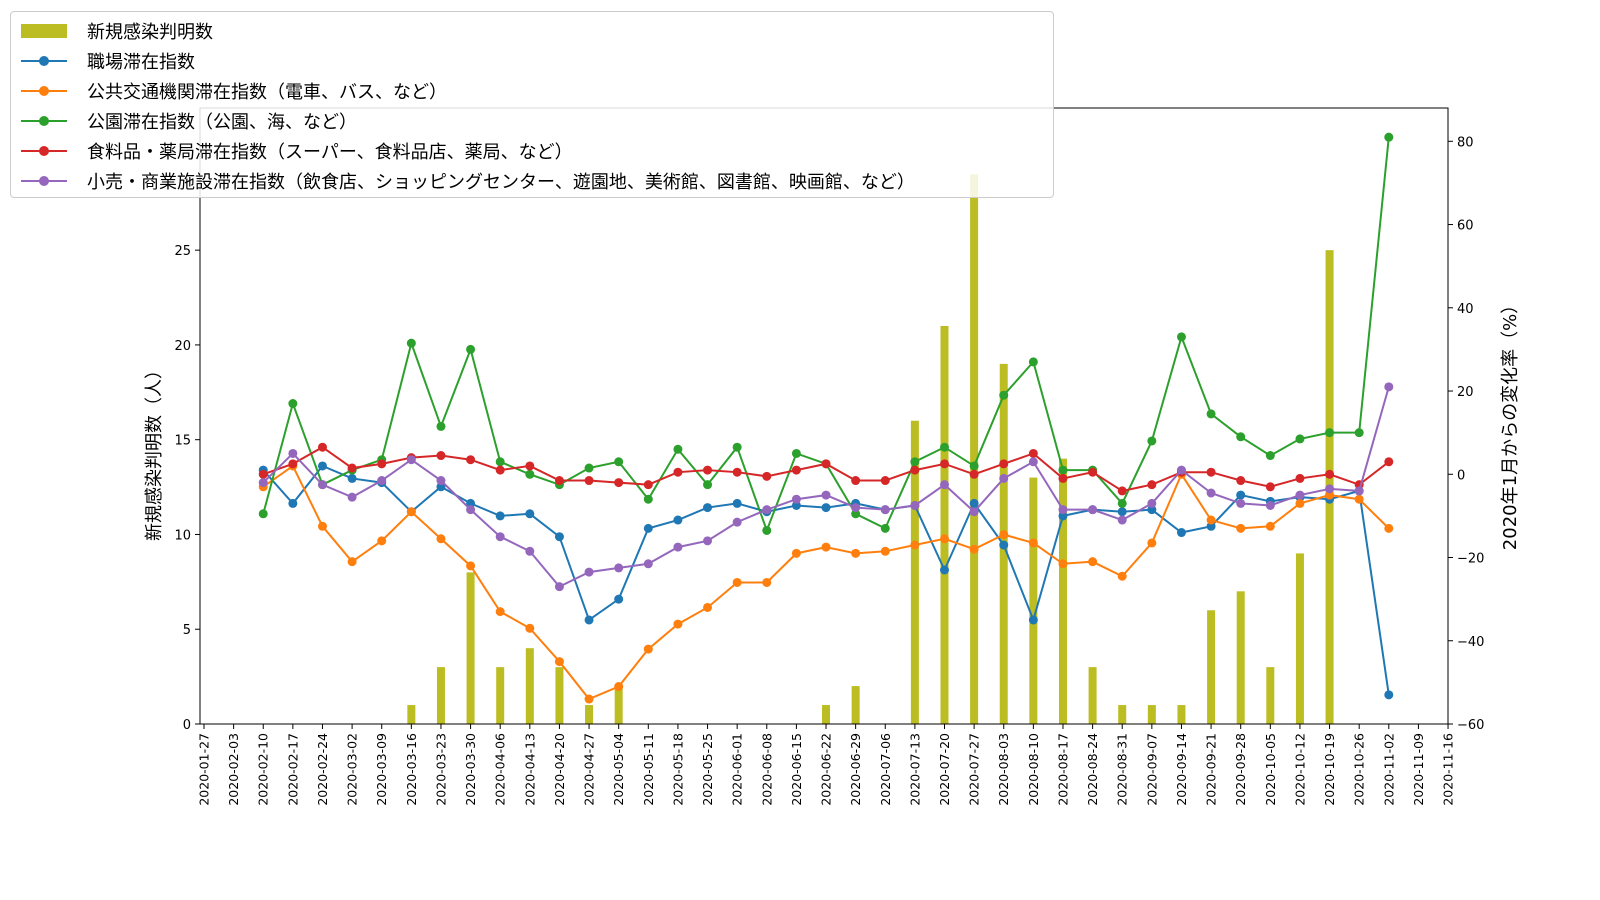 Image resolution: width=1600 pixels, height=900 pixels. Describe the element at coordinates (1003, 769) in the screenshot. I see `x-tick-label: 2020-08-03` at that location.